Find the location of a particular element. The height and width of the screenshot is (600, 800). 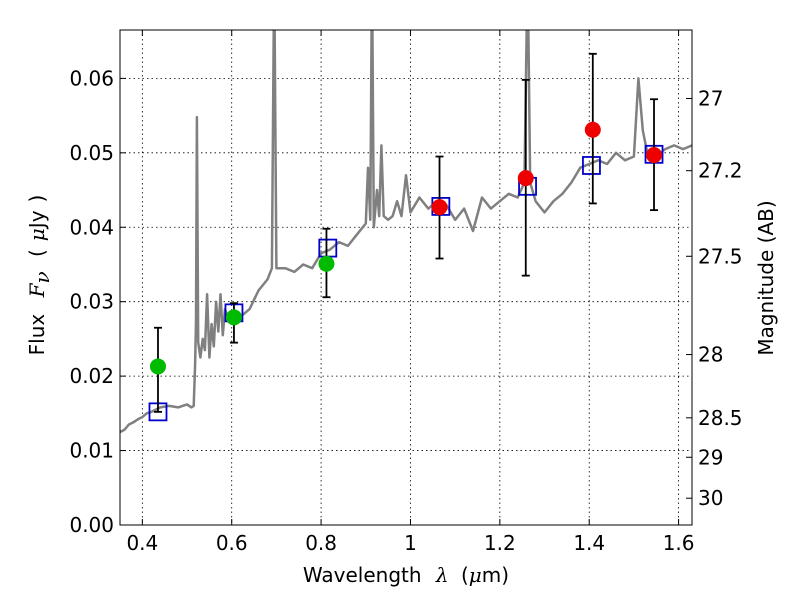

y-axis-label-unit-close: ) is located at coordinates (37, 199).